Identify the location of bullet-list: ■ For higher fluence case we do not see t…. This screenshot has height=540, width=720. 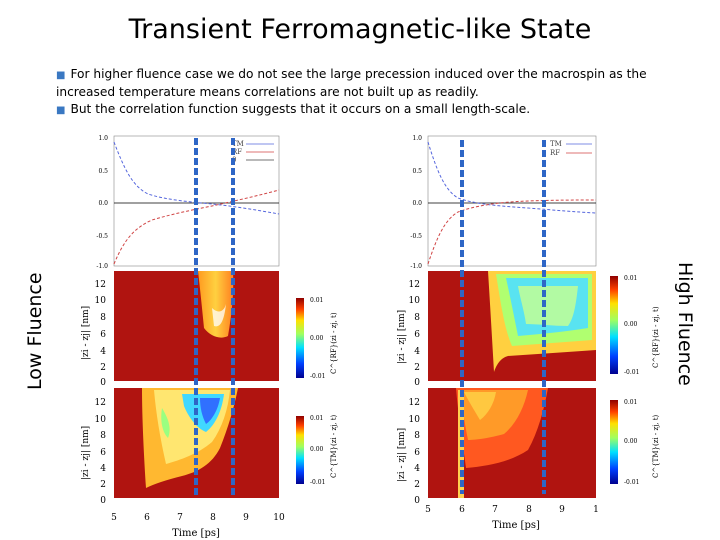
(356, 92).